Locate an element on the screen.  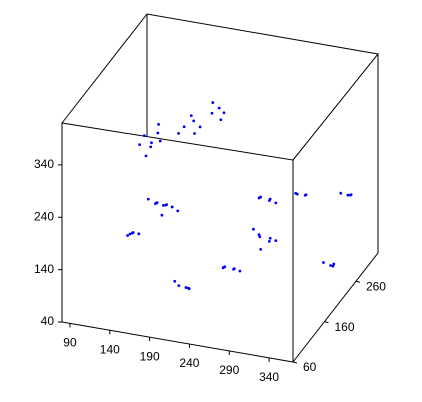
x-tick-label: 290 is located at coordinates (229, 370).